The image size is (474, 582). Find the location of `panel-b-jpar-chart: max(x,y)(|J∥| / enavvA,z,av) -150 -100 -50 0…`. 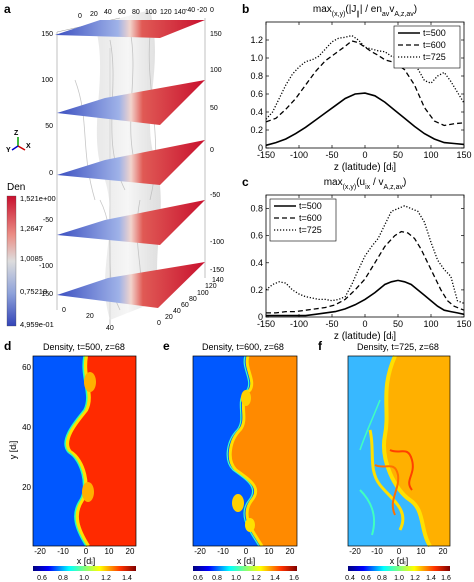

panel-b-jpar-chart: max(x,y)(|J∥| / enavvA,z,av) -150 -100 -50 0… is located at coordinates (360, 88).